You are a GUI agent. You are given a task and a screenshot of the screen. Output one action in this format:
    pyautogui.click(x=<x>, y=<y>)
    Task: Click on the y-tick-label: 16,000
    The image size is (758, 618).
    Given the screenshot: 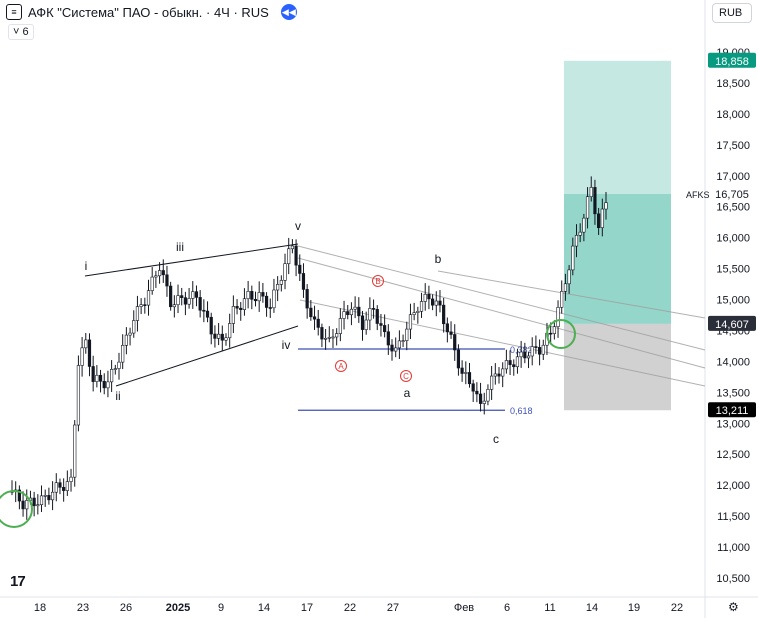 What is the action you would take?
    pyautogui.click(x=733, y=239)
    